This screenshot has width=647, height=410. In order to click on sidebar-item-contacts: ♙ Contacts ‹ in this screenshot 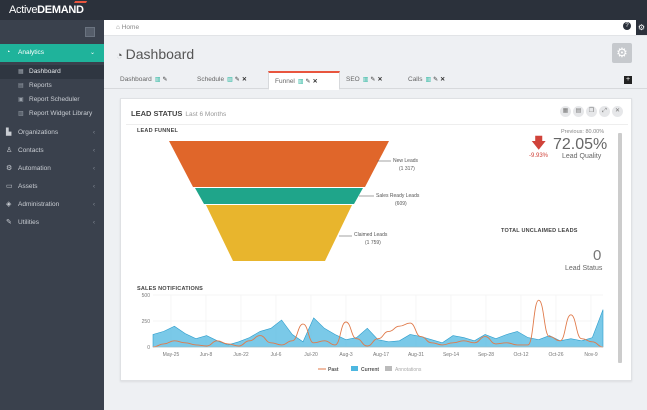, I will do `click(52, 151)`.